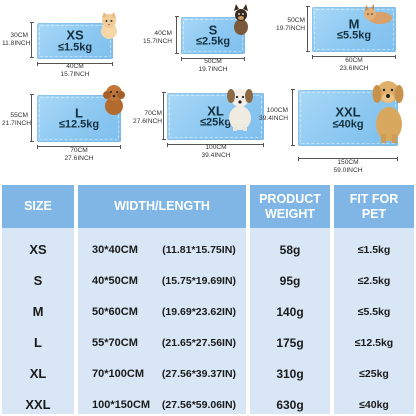 The width and height of the screenshot is (416, 416). I want to click on cell-product-weight: 58g, so click(290, 249).